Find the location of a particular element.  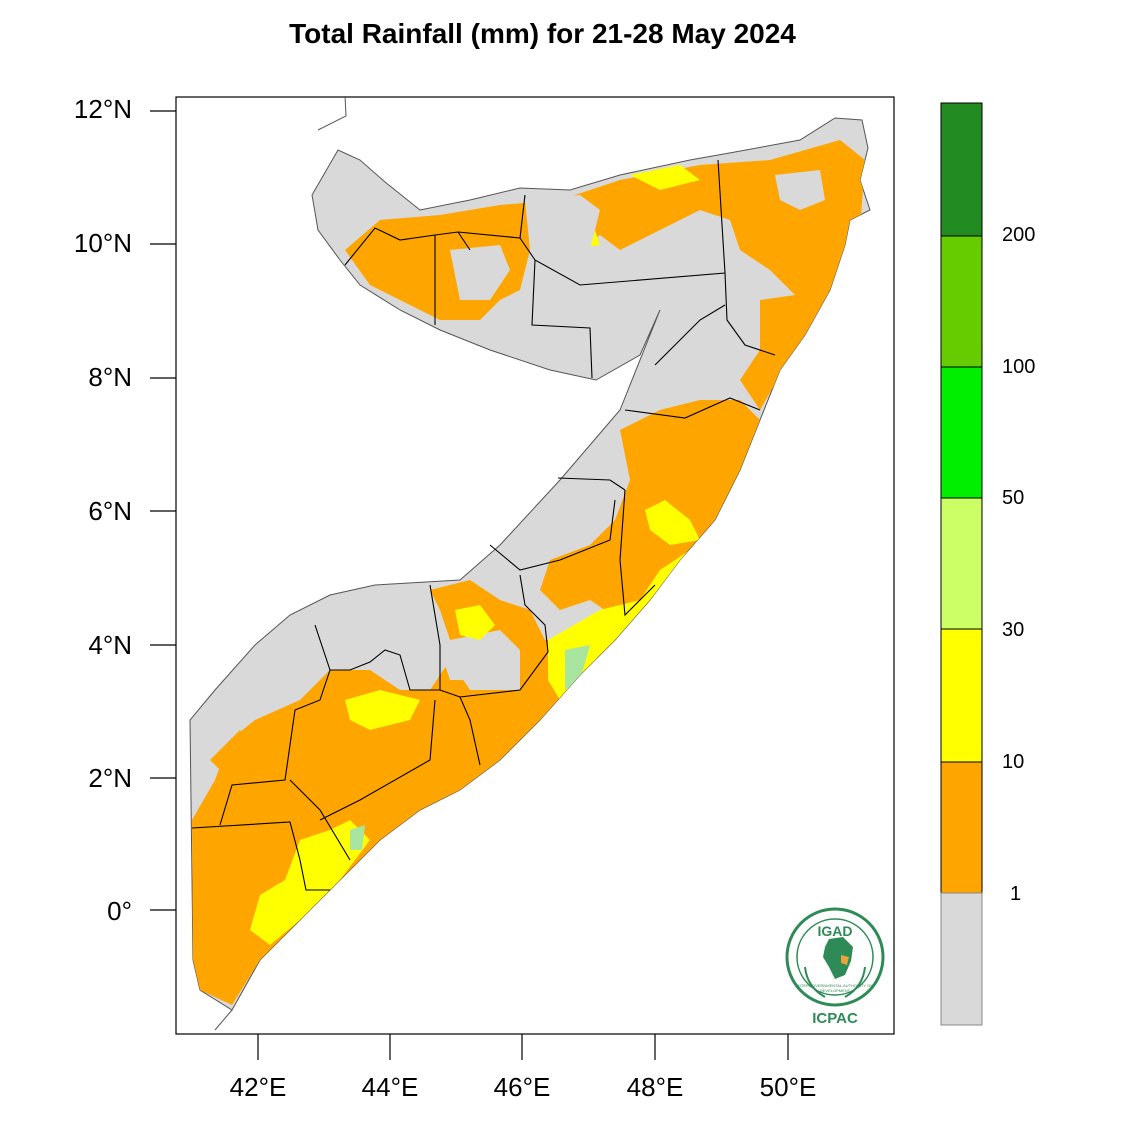

logo-top-text: IGAD is located at coordinates (835, 931).